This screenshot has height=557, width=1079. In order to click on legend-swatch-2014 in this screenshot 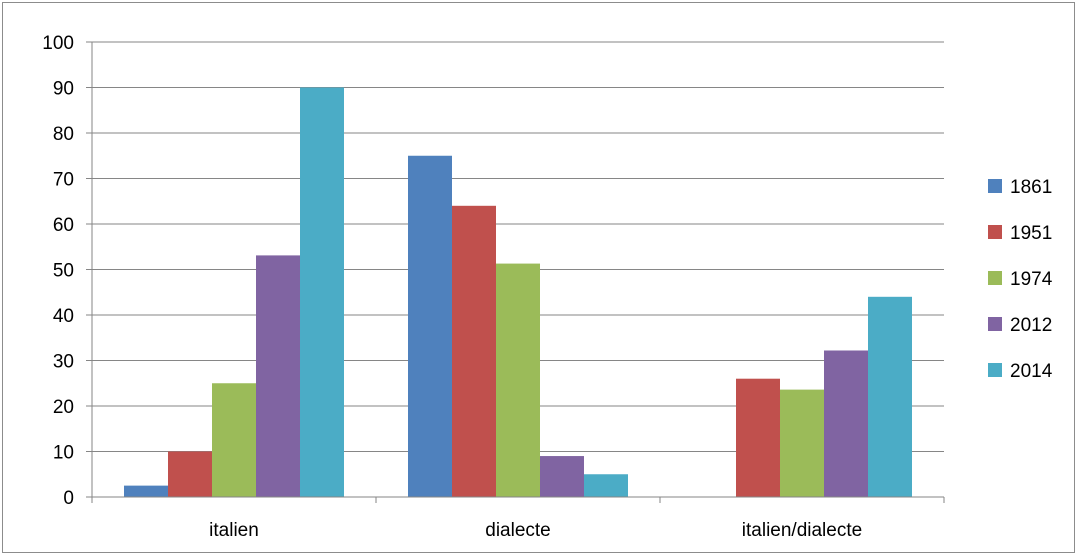, I will do `click(995, 370)`.